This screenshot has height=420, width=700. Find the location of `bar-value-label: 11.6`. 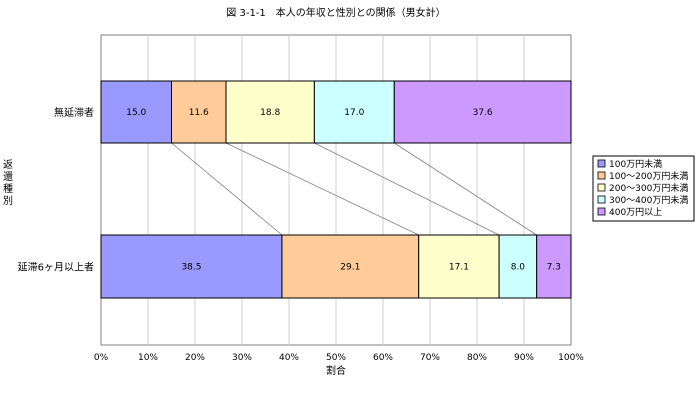

bar-value-label: 11.6 is located at coordinates (199, 113).